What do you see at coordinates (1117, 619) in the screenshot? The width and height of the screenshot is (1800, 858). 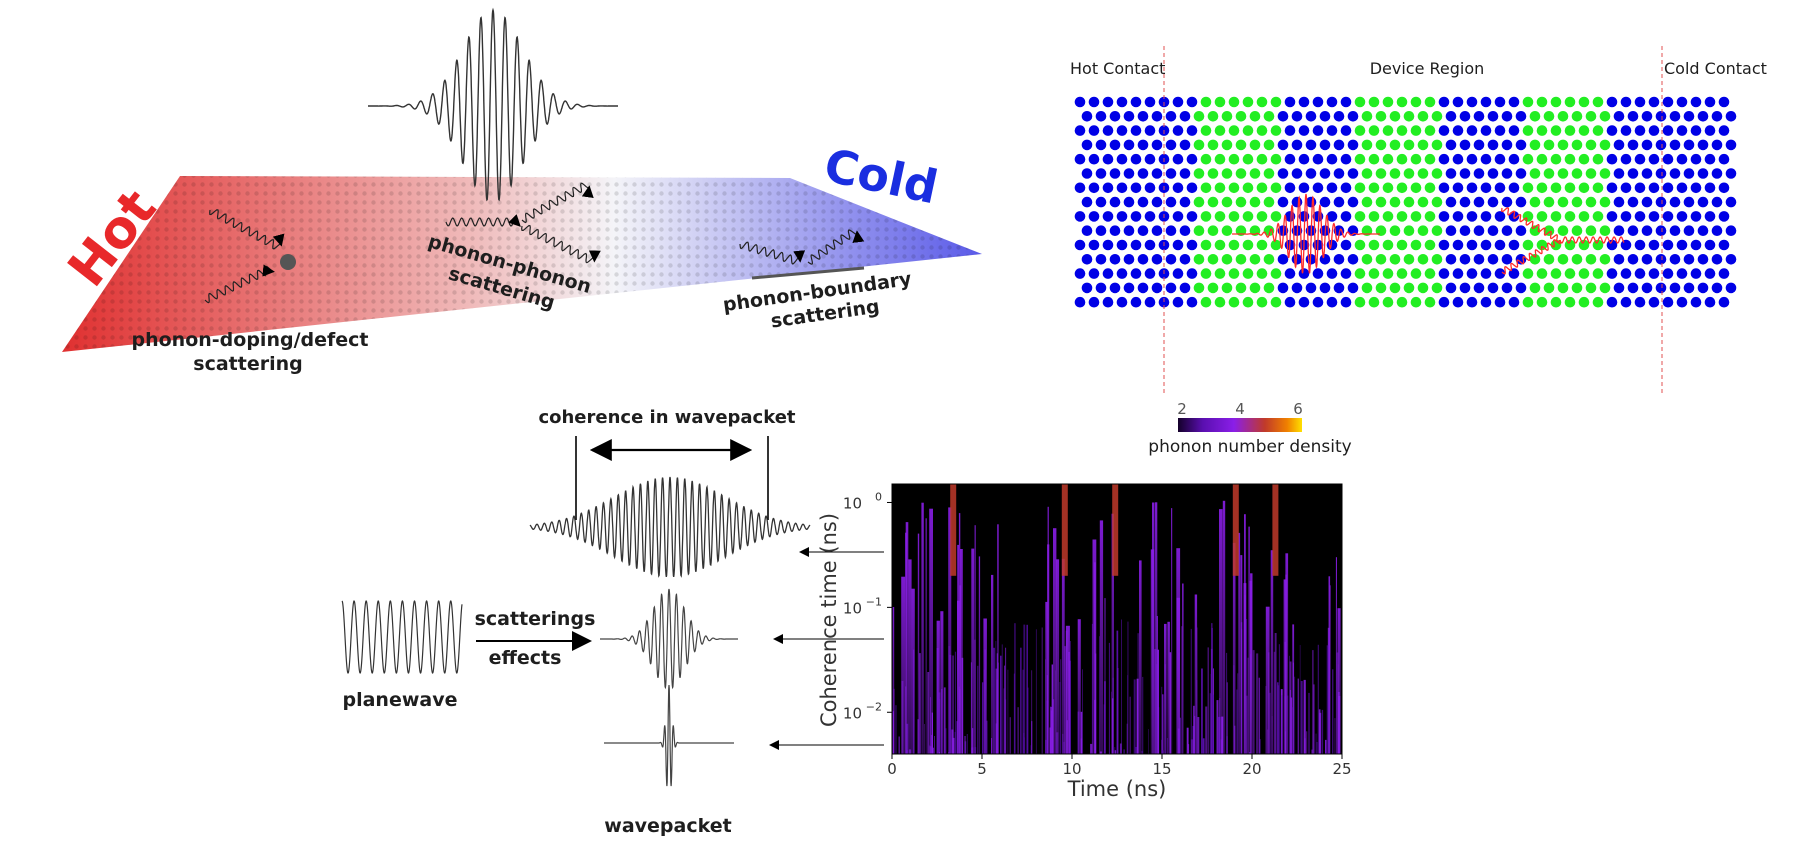 I see `heatmap-frame` at bounding box center [1117, 619].